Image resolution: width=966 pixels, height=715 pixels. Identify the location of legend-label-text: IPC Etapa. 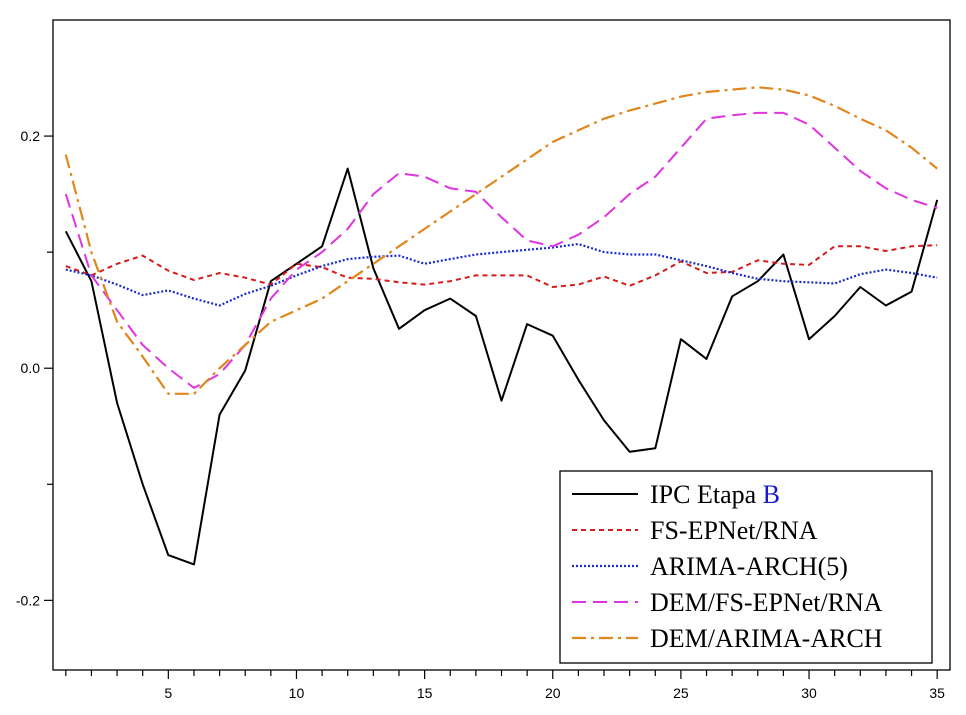
(703, 494).